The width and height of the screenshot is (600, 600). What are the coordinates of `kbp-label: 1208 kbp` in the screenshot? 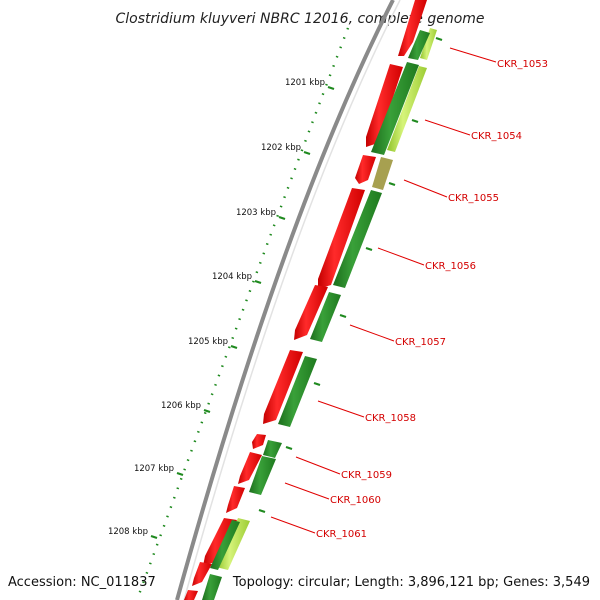 It's located at (128, 532).